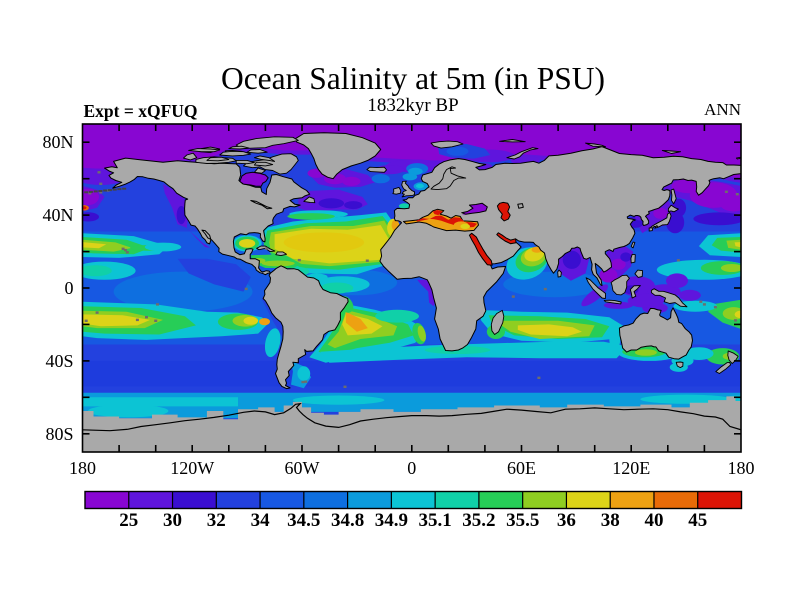  I want to click on svg-text: 25, so click(128, 520).